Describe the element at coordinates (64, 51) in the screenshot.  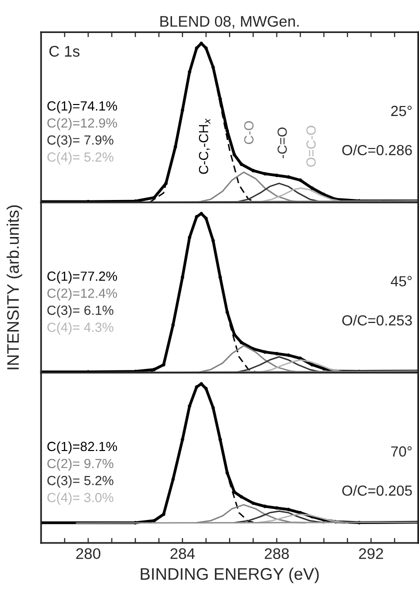
I see `annotation: C 1s` at that location.